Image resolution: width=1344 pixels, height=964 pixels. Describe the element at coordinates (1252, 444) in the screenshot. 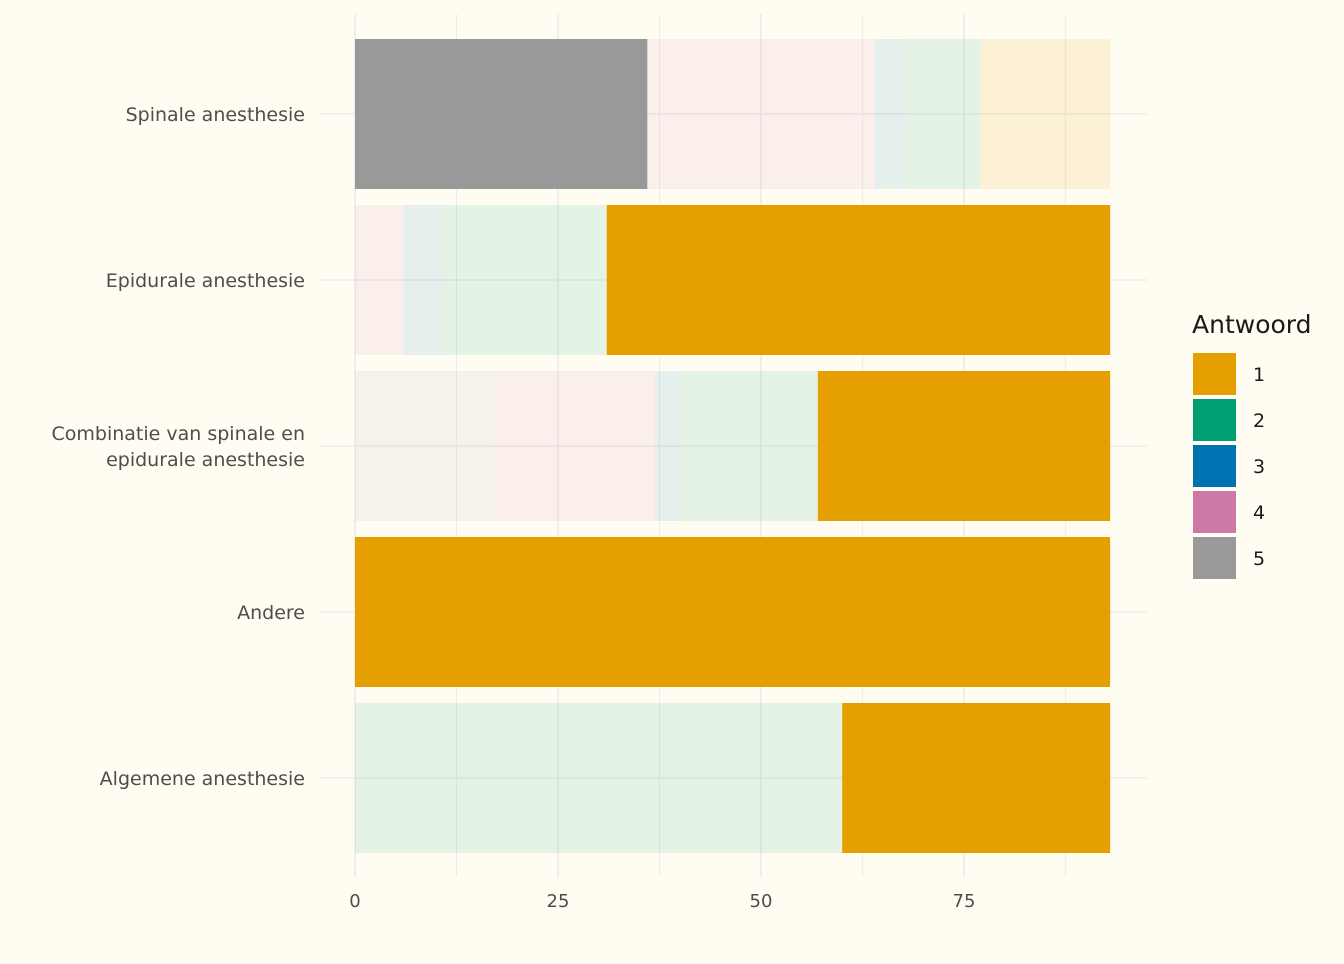

I see `legend: Antwoord 1 2 3 4 5` at that location.